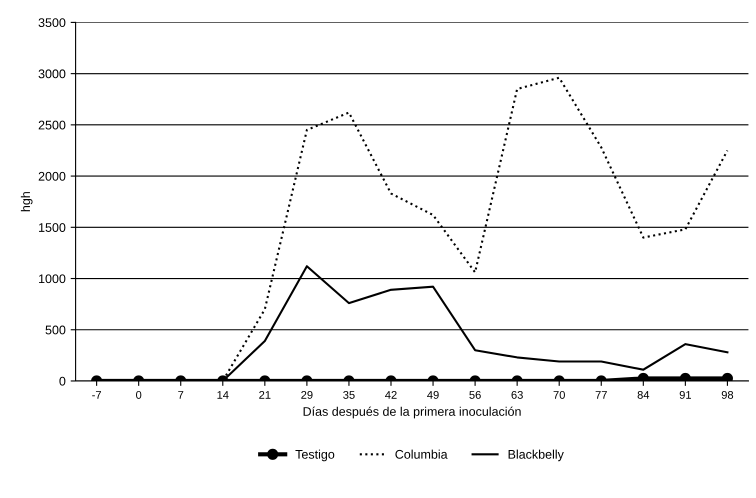 The image size is (756, 498). I want to click on x-tick-label: 84, so click(644, 394).